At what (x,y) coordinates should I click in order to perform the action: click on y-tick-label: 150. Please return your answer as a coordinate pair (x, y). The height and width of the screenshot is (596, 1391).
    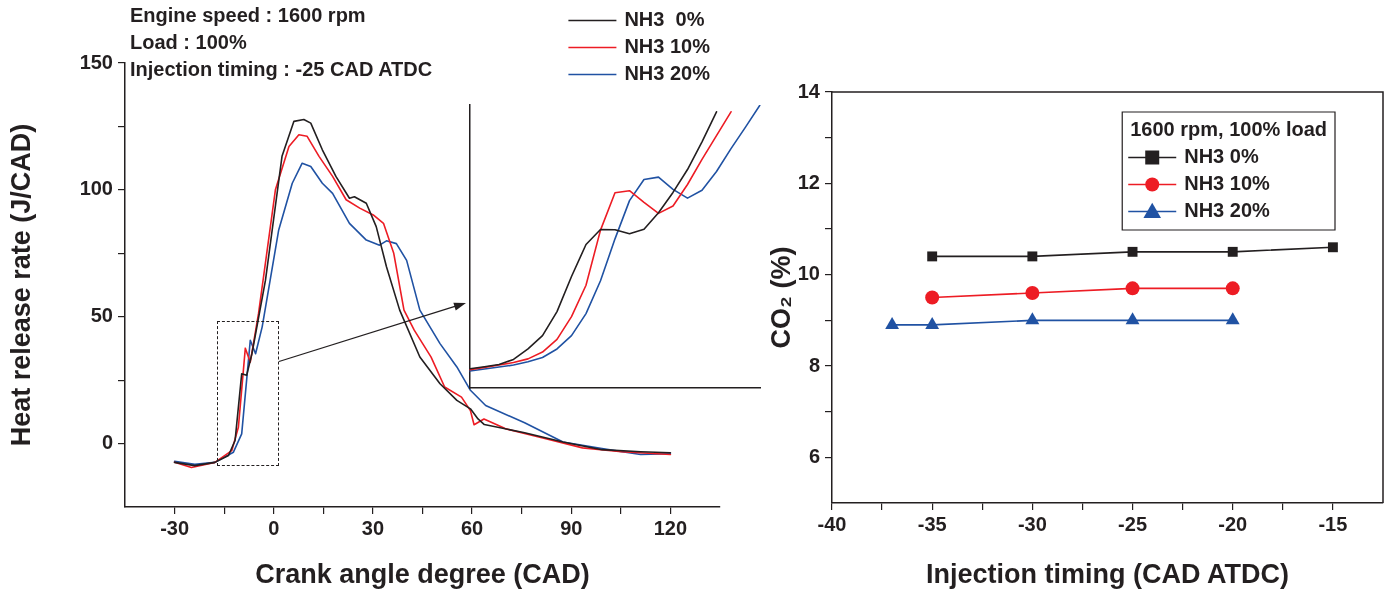
    Looking at the image, I should click on (96, 61).